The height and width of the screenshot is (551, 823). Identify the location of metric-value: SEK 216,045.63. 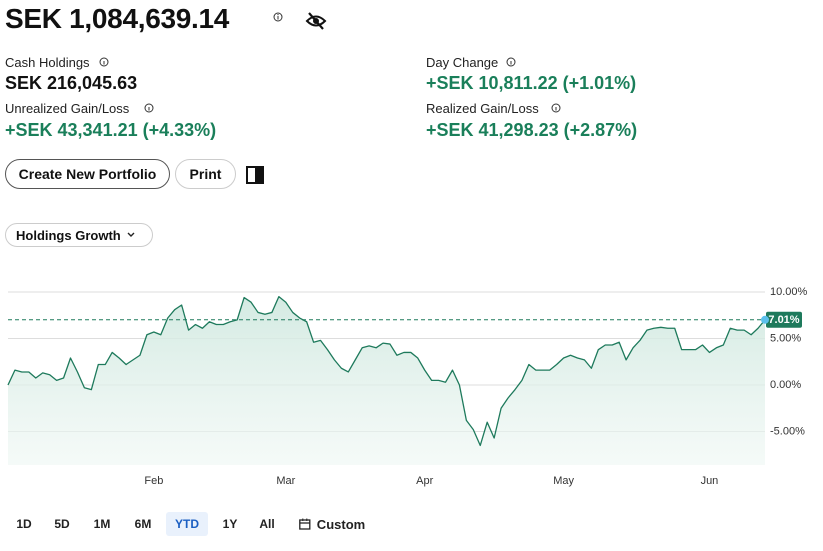
(71, 83).